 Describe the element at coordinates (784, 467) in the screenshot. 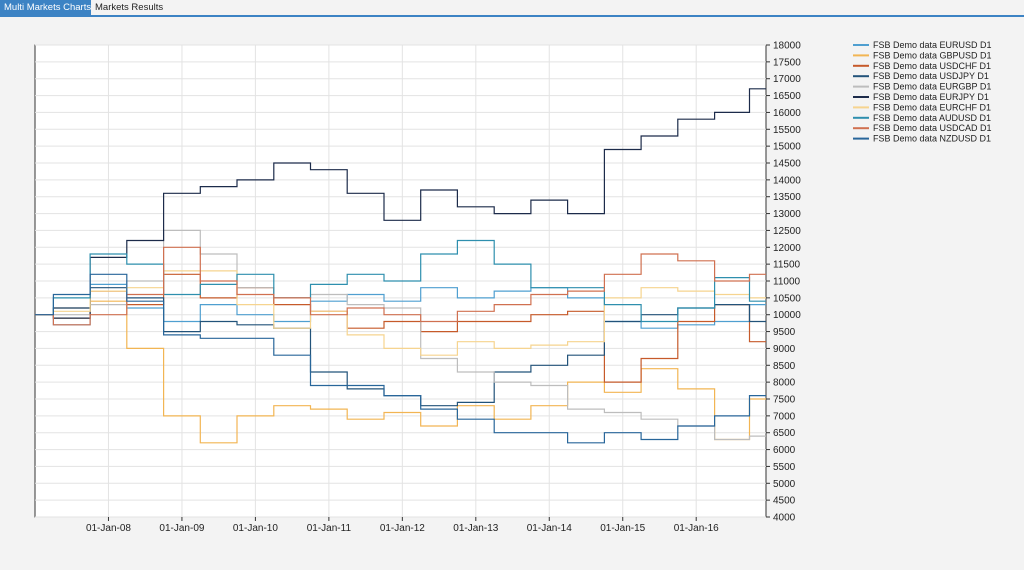

I see `y-tick-label: 5500` at that location.